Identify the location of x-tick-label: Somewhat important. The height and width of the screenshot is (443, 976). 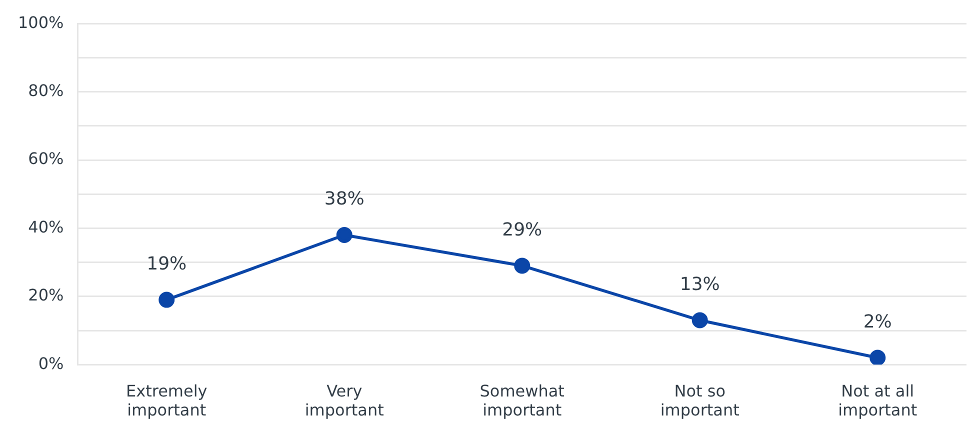
(522, 400).